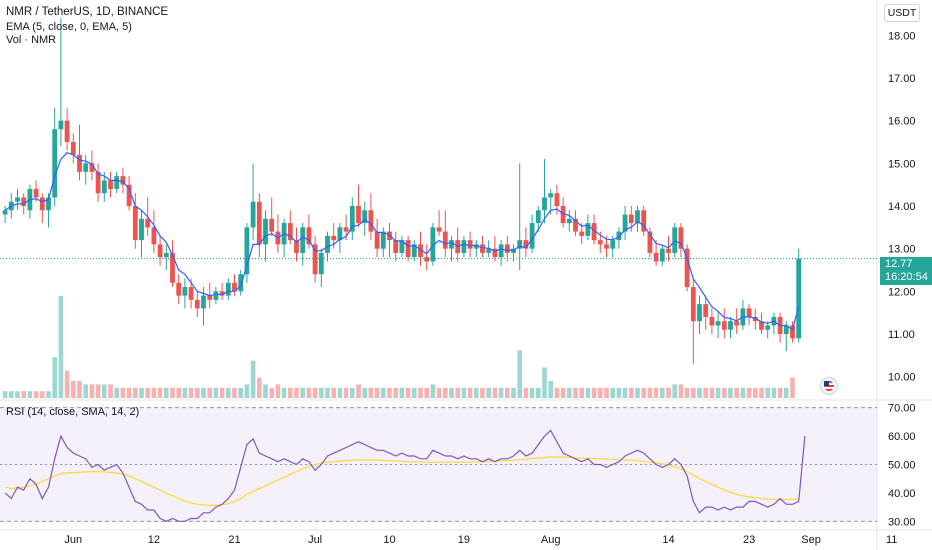 The width and height of the screenshot is (932, 550). I want to click on time-tick-label: Jun, so click(73, 540).